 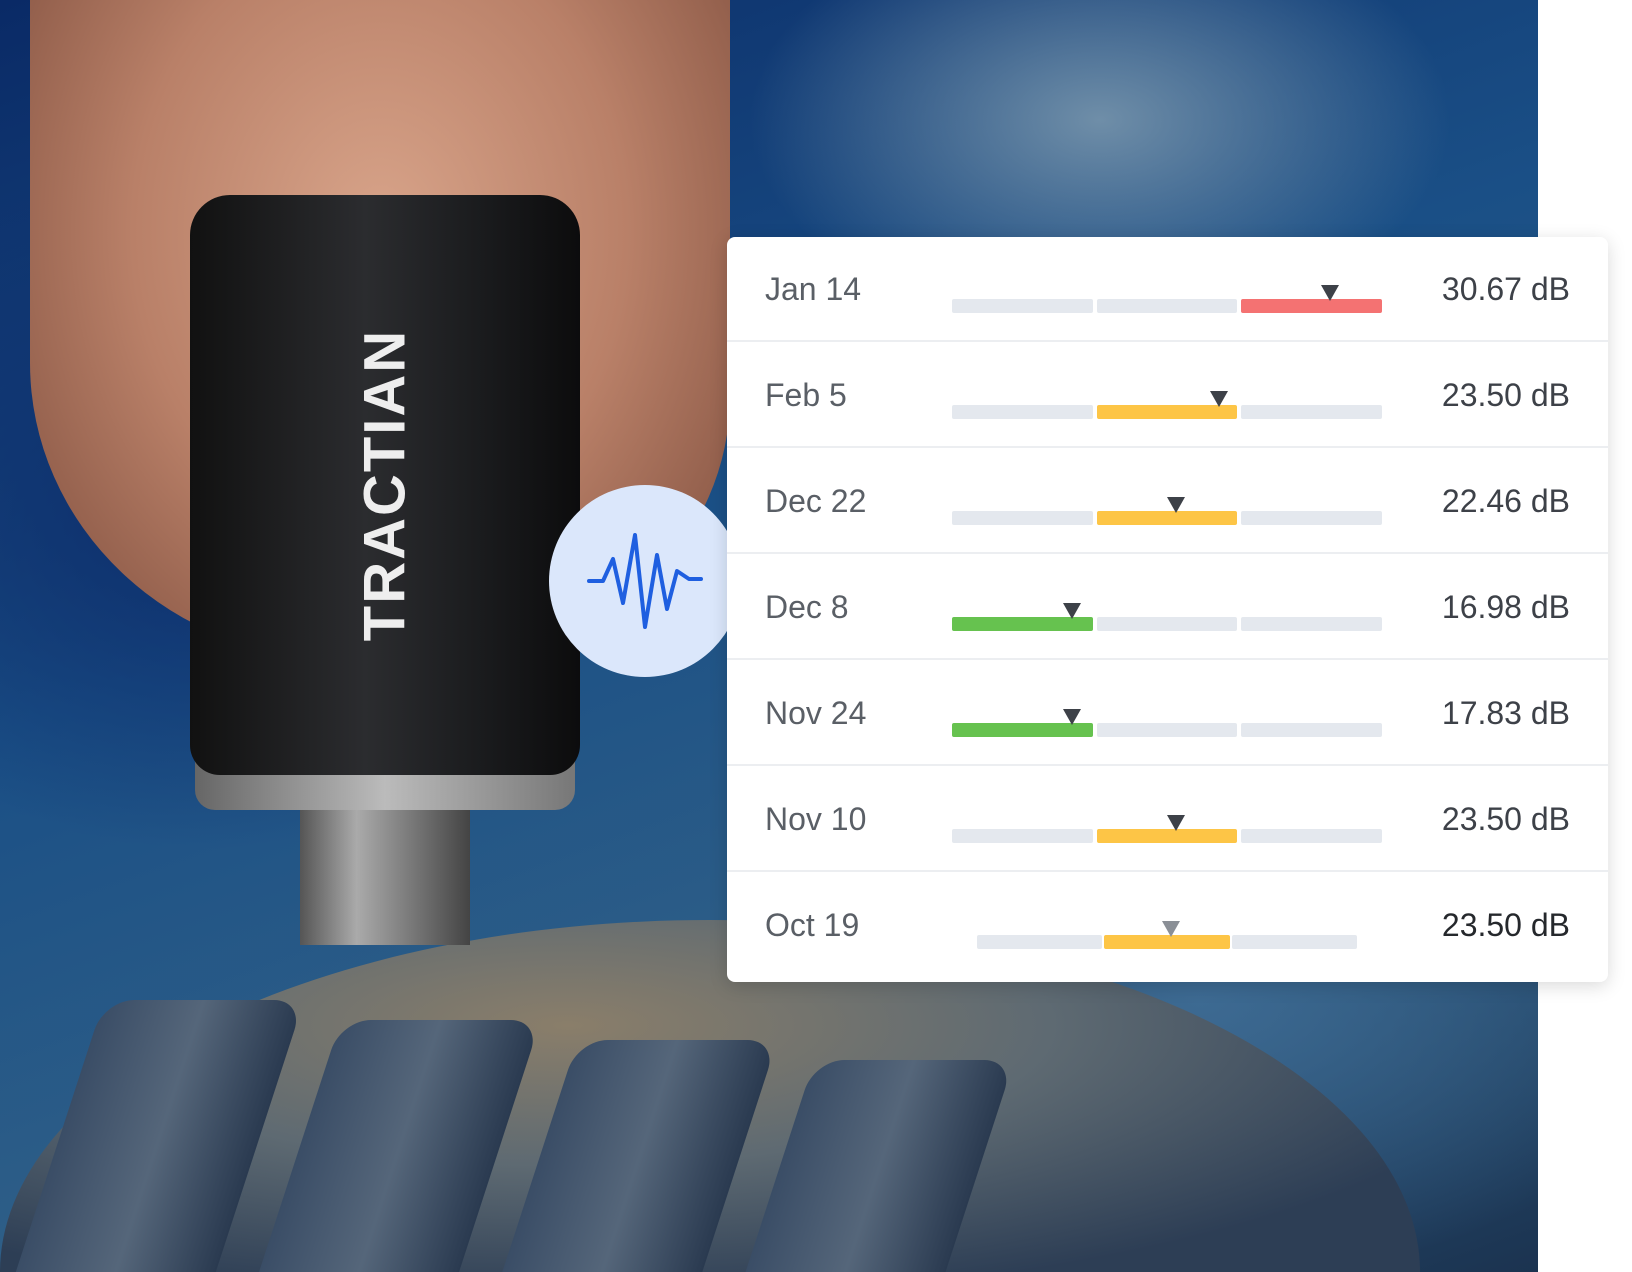 What do you see at coordinates (813, 289) in the screenshot?
I see `reading-date: Jan 14` at bounding box center [813, 289].